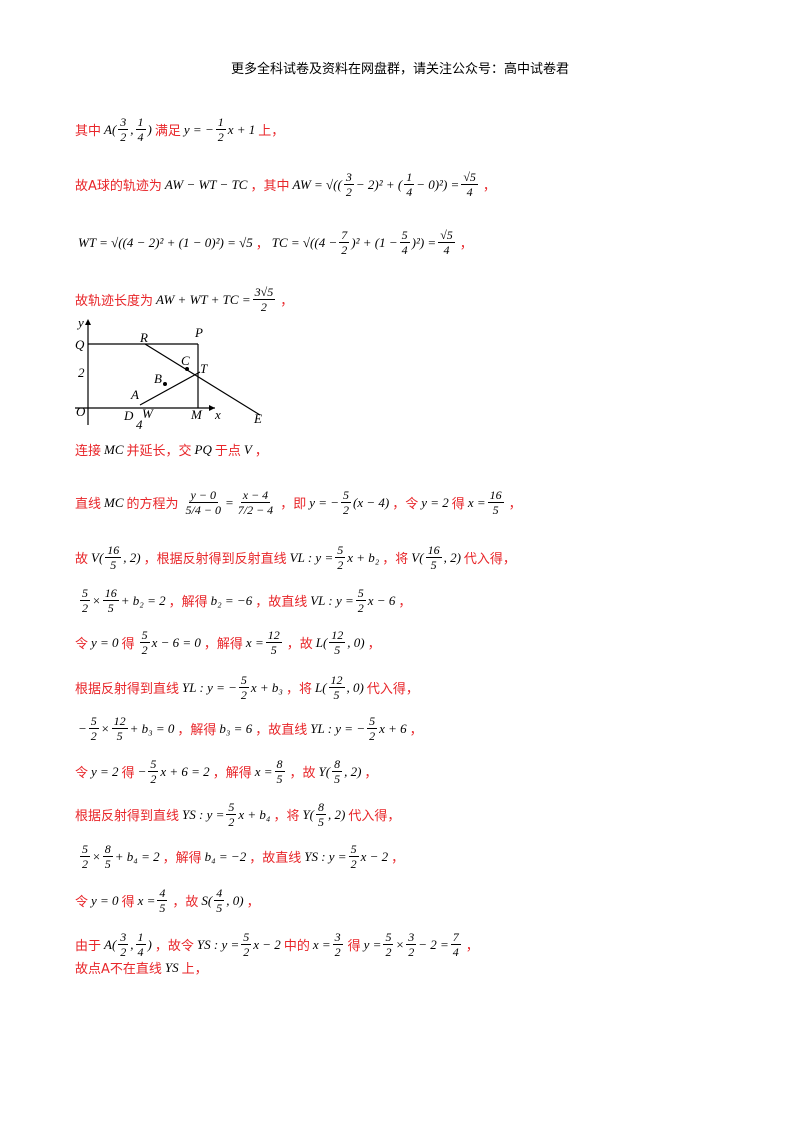 Image resolution: width=800 pixels, height=1132 pixels. Describe the element at coordinates (203, 450) in the screenshot. I see `math: PQ` at that location.